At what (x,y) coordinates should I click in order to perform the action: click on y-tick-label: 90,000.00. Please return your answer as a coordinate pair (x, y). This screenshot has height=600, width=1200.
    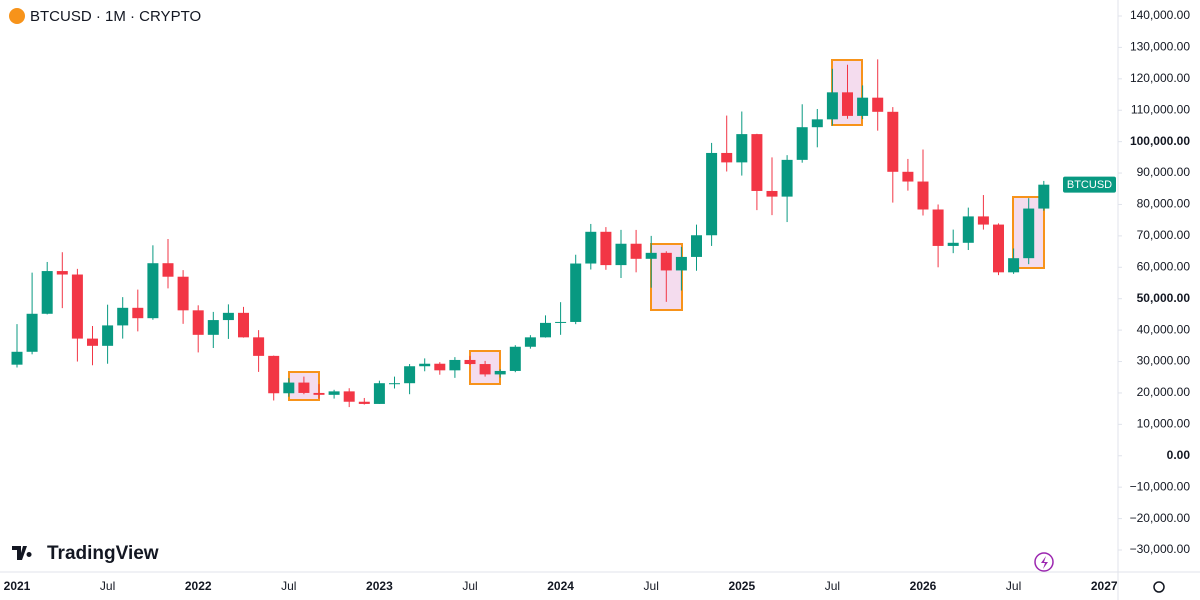
    Looking at the image, I should click on (1164, 172).